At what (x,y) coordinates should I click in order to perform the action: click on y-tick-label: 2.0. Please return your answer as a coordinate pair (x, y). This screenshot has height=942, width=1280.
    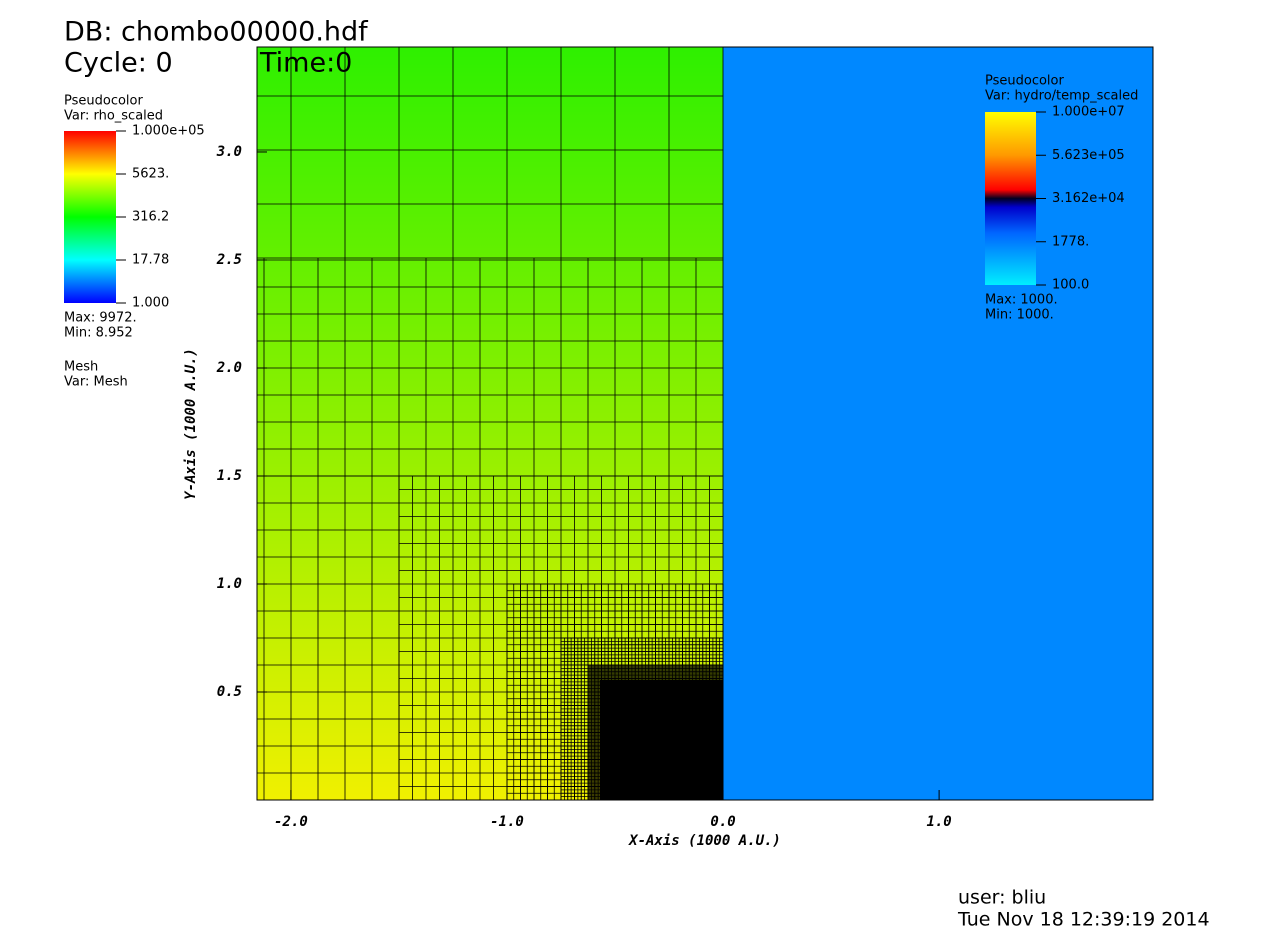
    Looking at the image, I should click on (229, 368).